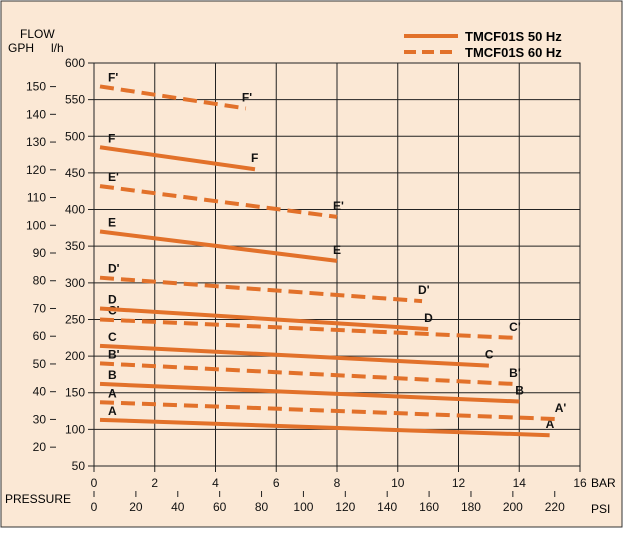 The width and height of the screenshot is (623, 533). What do you see at coordinates (550, 424) in the screenshot?
I see `series-end-label: A` at bounding box center [550, 424].